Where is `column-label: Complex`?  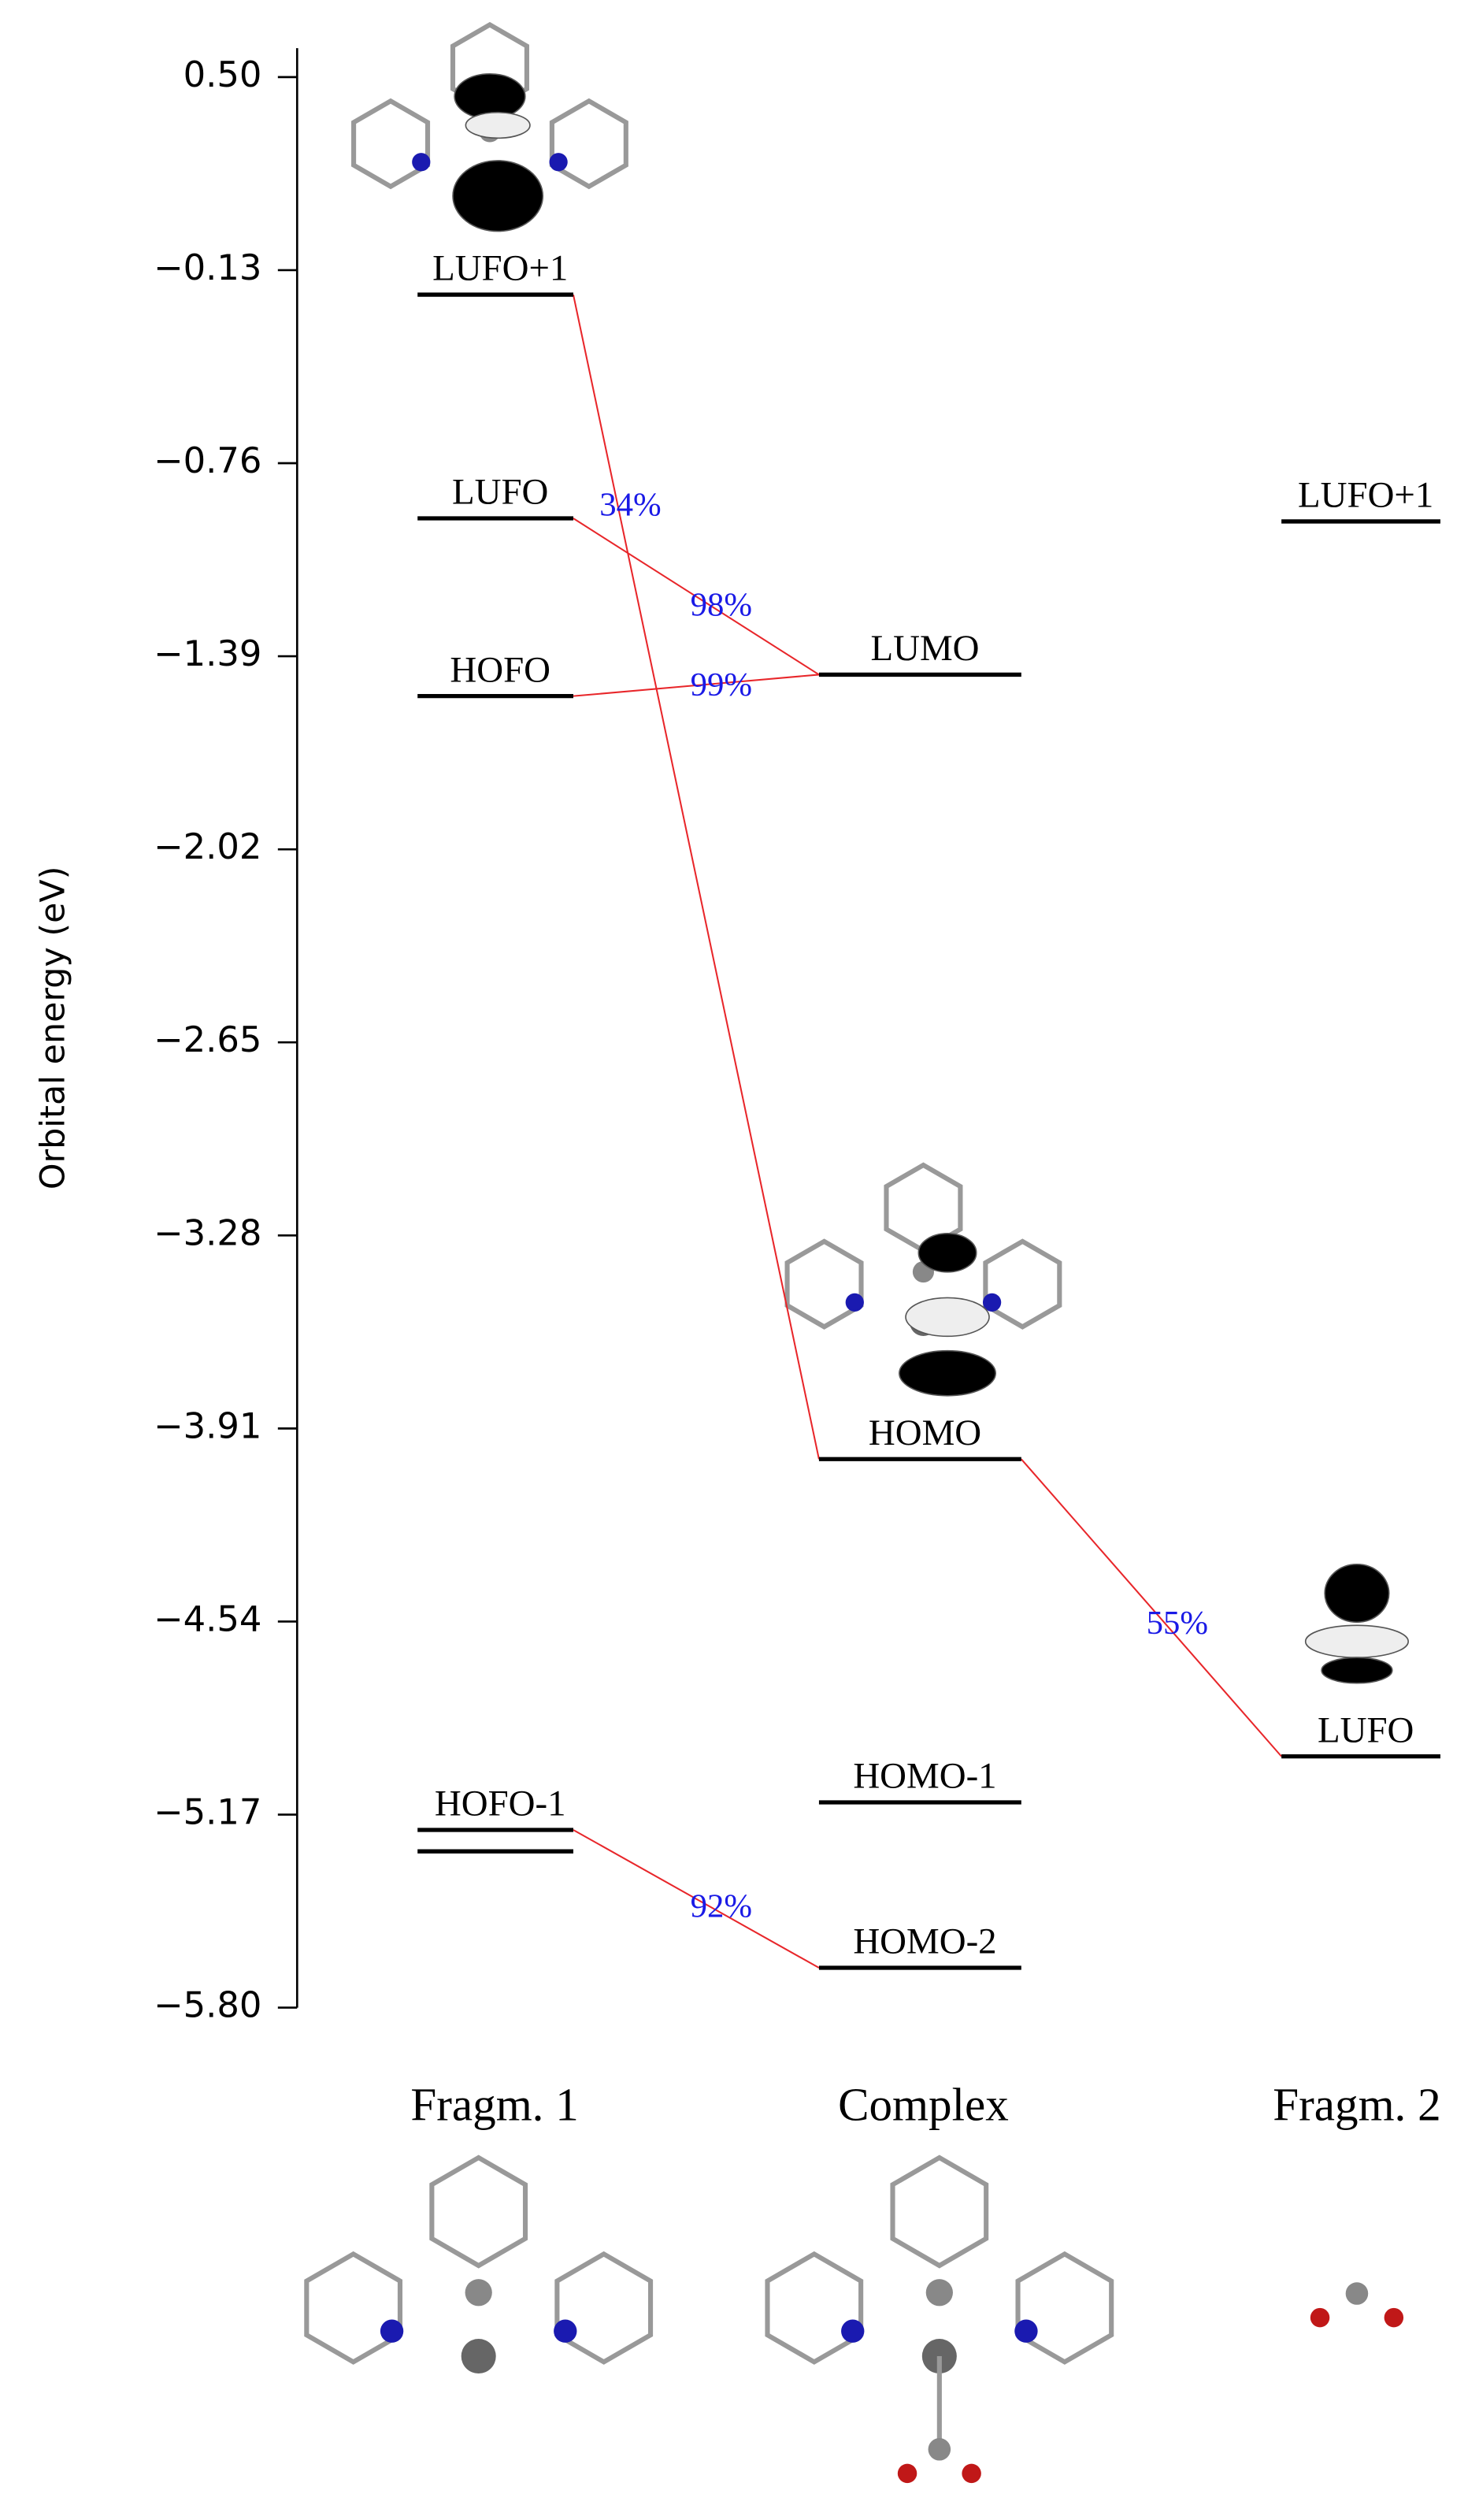
column-label: Complex is located at coordinates (923, 2104).